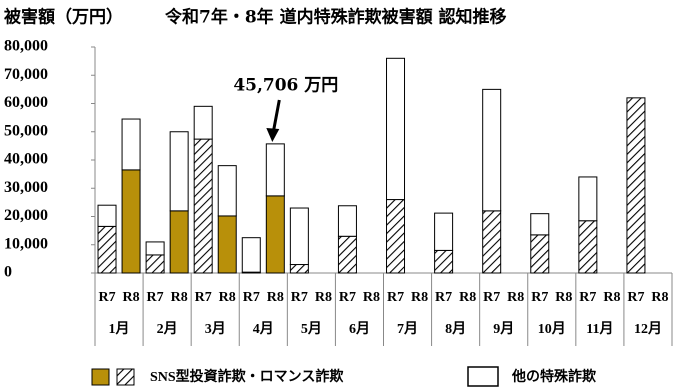  I want to click on y-tick-label: 30,000, so click(26, 187).